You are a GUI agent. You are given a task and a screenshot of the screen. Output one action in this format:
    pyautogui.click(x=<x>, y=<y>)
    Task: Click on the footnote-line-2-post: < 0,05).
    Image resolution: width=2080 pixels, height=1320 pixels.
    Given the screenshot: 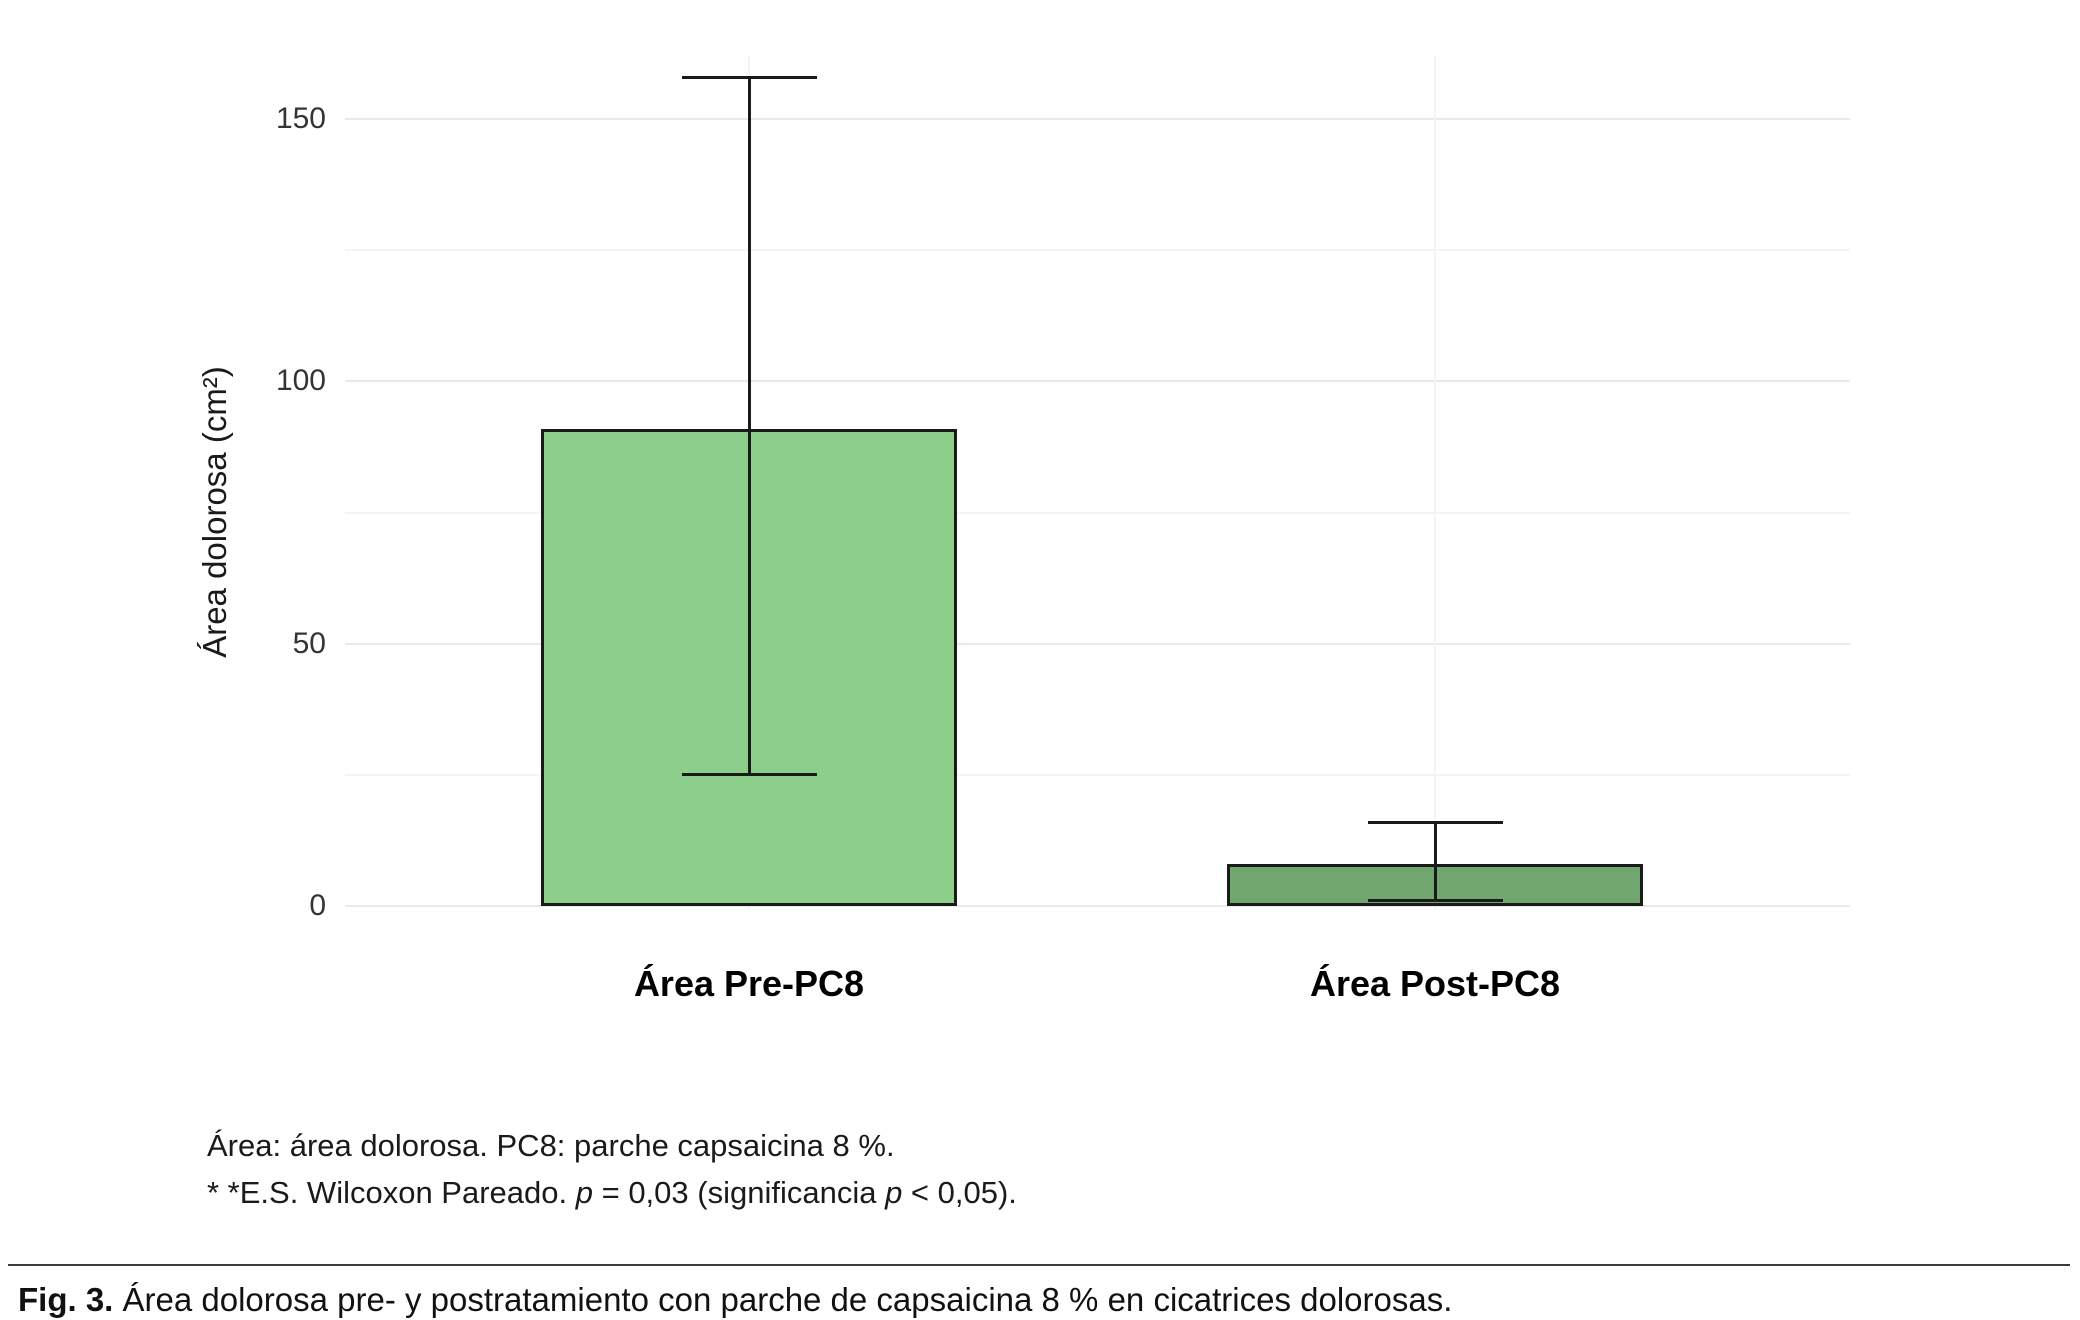 What is the action you would take?
    pyautogui.click(x=959, y=1192)
    